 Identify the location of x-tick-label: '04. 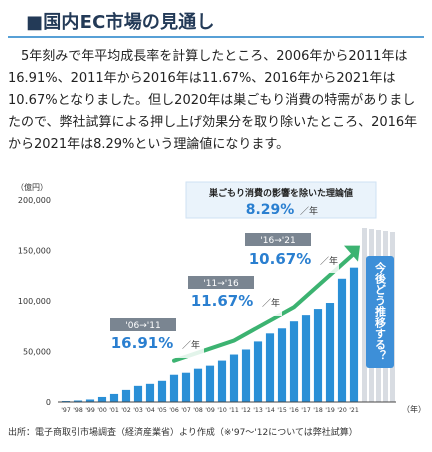
(150, 410).